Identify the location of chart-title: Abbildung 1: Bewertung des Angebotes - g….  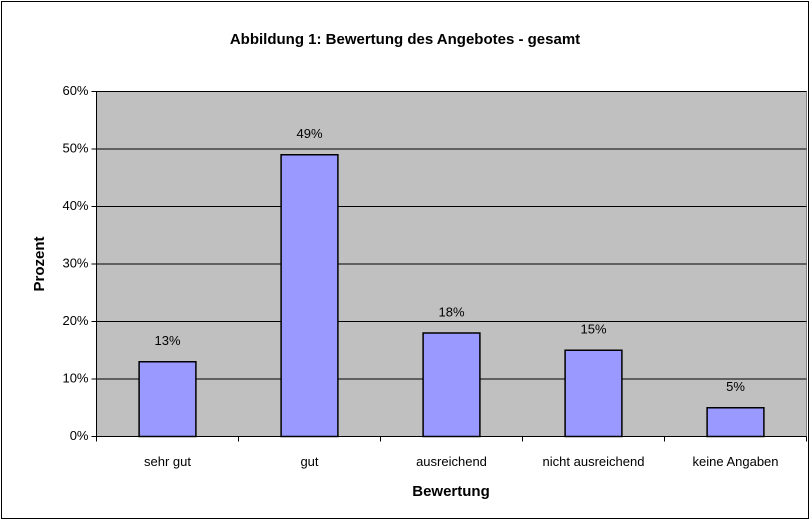
(405, 39).